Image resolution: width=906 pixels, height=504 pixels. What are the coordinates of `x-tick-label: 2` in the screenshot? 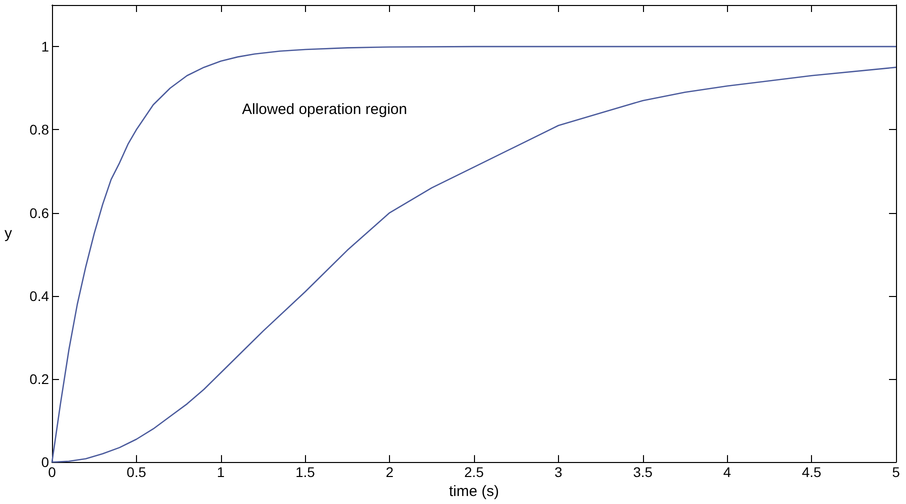 It's located at (390, 472).